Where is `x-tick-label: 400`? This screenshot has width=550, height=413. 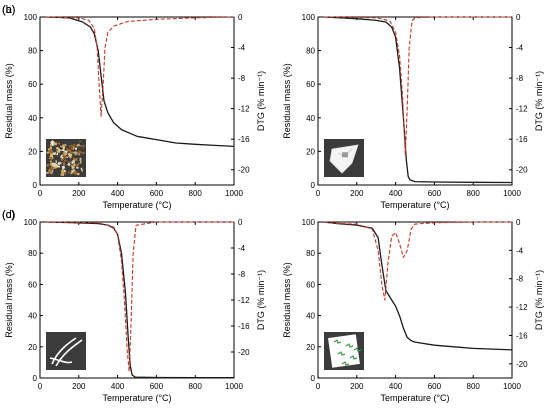 x-tick-label: 400 is located at coordinates (396, 386).